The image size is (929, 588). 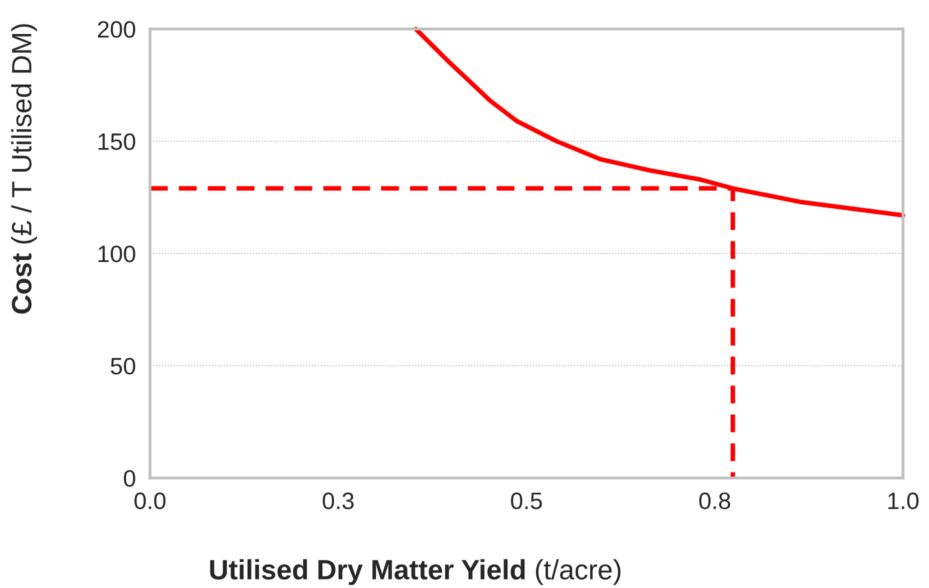 I want to click on y-axis-title: Cost (£ / T Utilised DM), so click(x=24, y=169).